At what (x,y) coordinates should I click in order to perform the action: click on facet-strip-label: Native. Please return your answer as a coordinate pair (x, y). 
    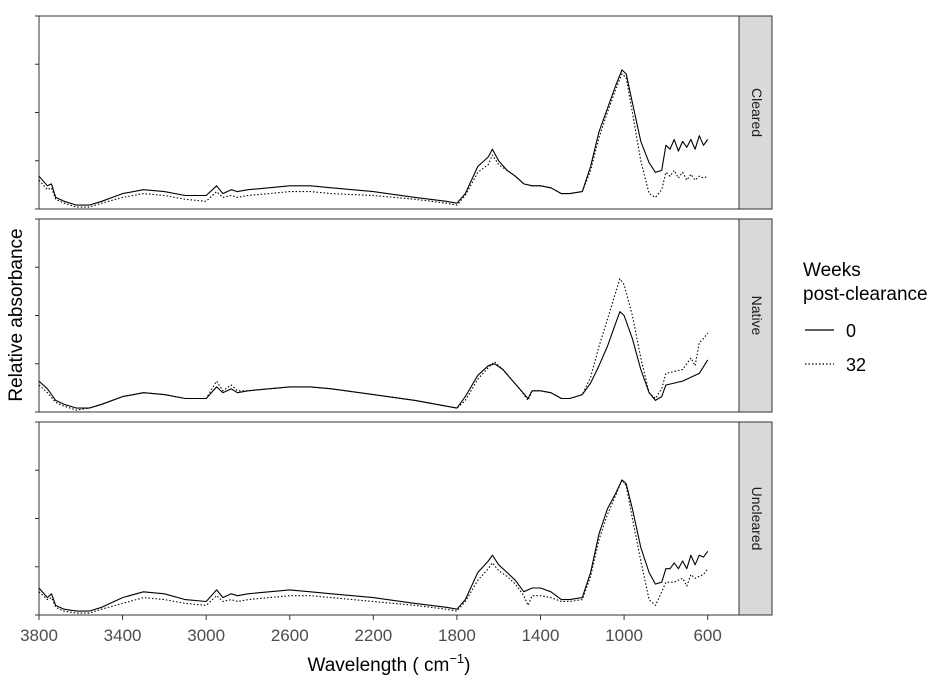
    Looking at the image, I should click on (757, 316).